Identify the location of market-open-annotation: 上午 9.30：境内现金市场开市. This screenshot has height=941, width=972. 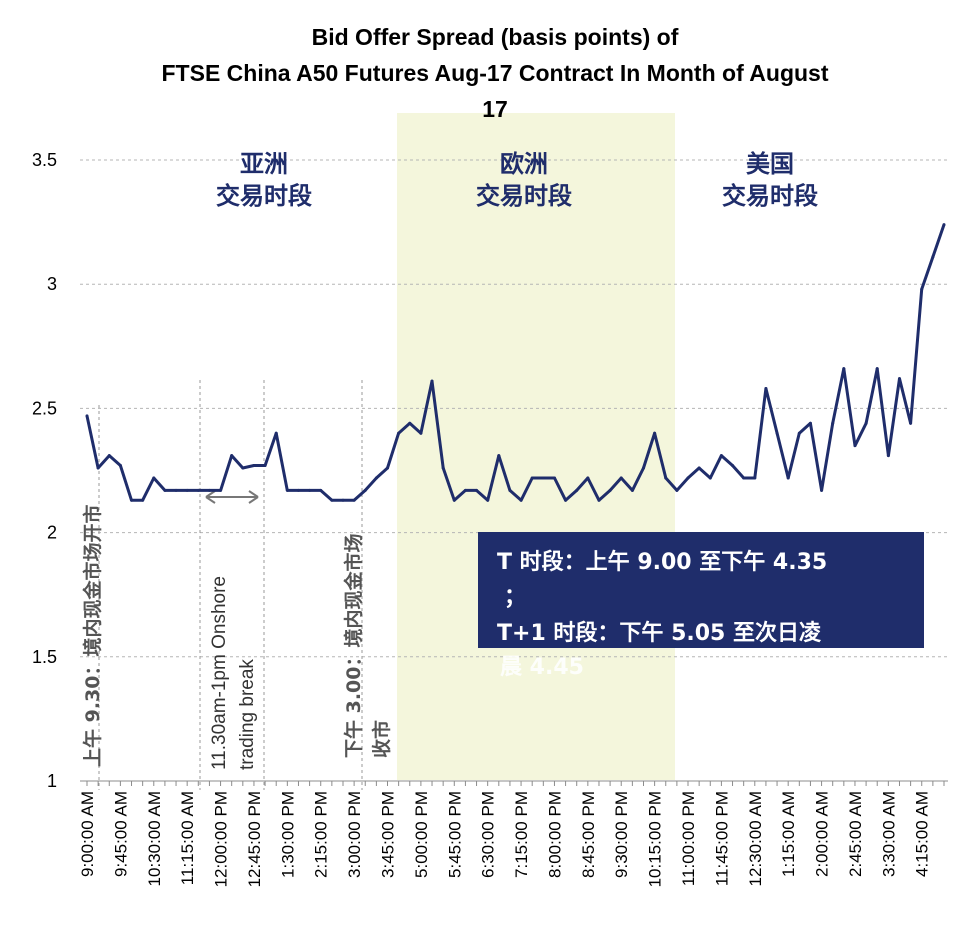
(92, 636).